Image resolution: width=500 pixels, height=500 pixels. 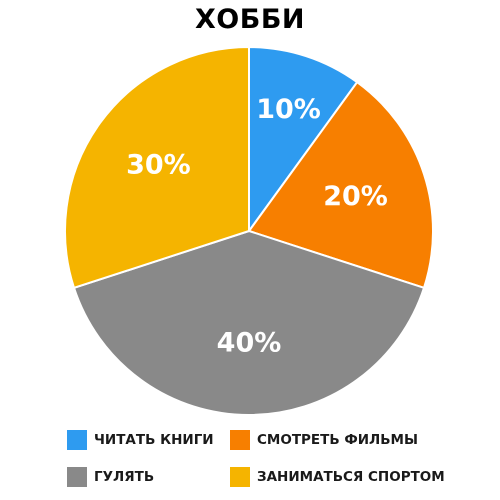 I want to click on legend-item-books: ЧИТАТЬ КНИГИ, so click(x=140, y=440).